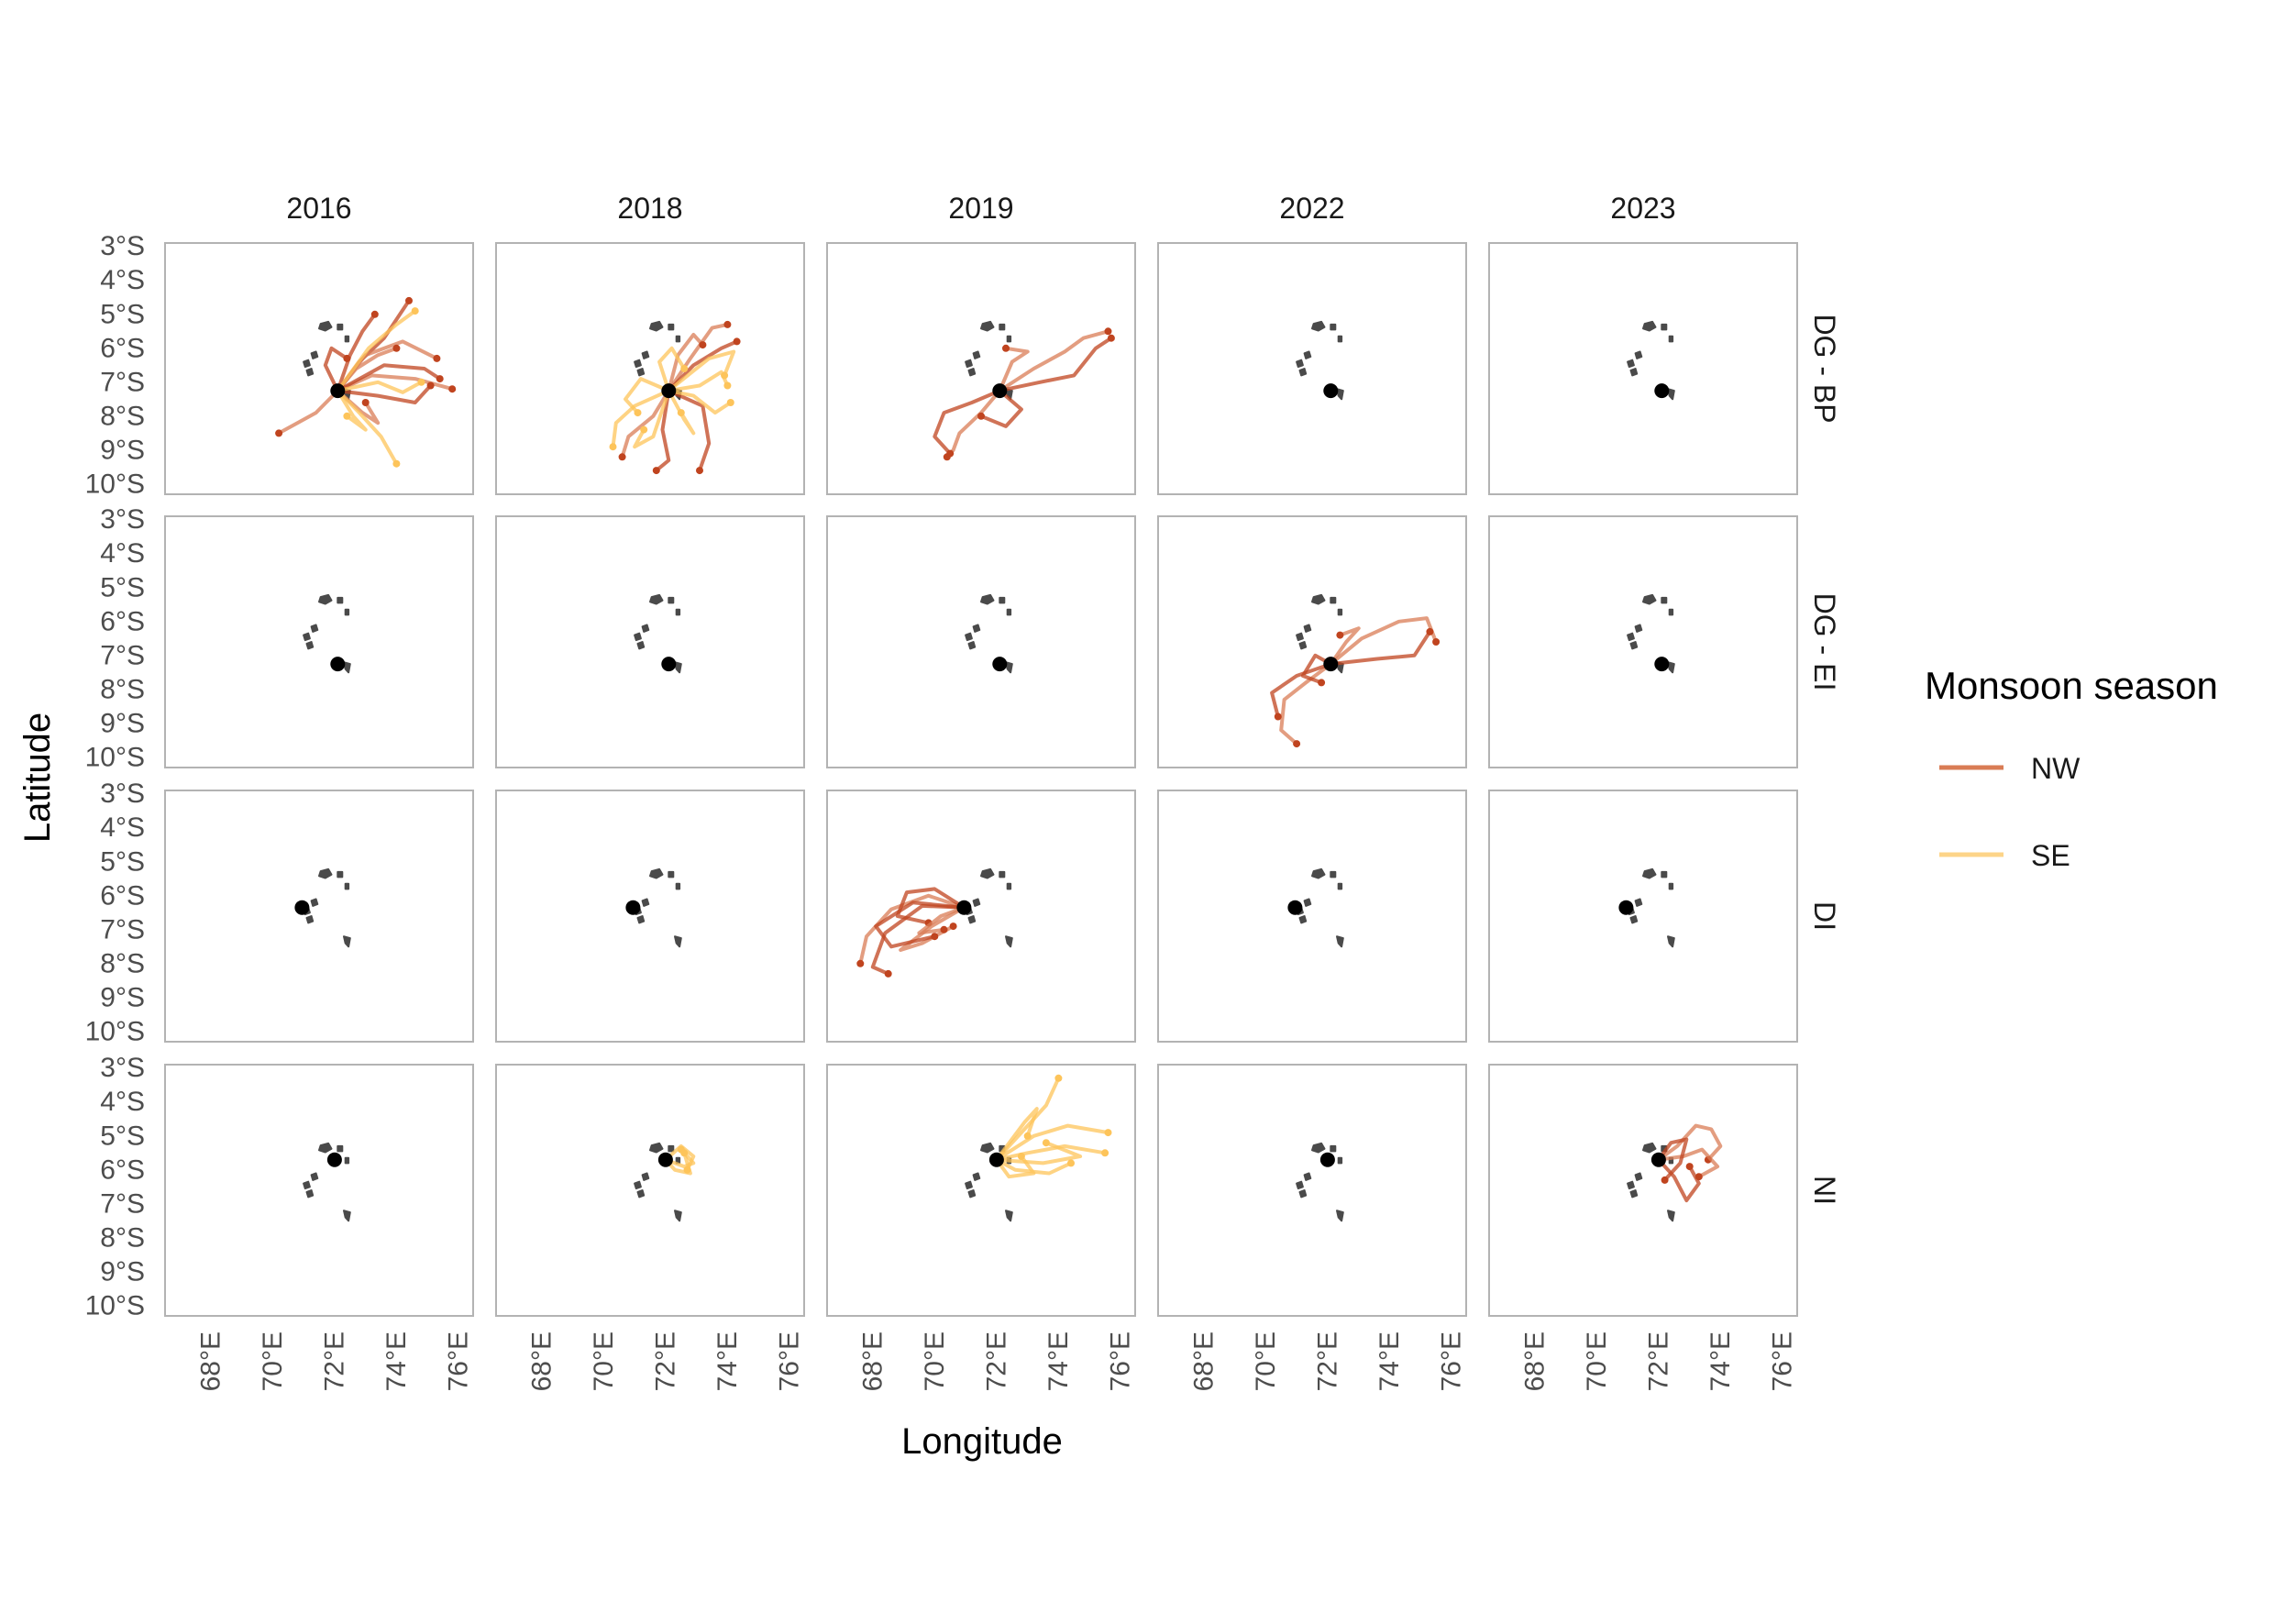 This screenshot has width=2274, height=1624. Describe the element at coordinates (981, 1190) in the screenshot. I see `panel-ni-2019` at that location.